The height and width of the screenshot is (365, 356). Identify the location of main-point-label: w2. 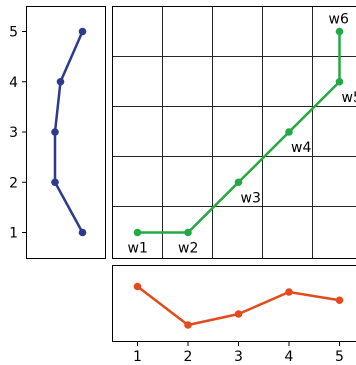
(188, 249).